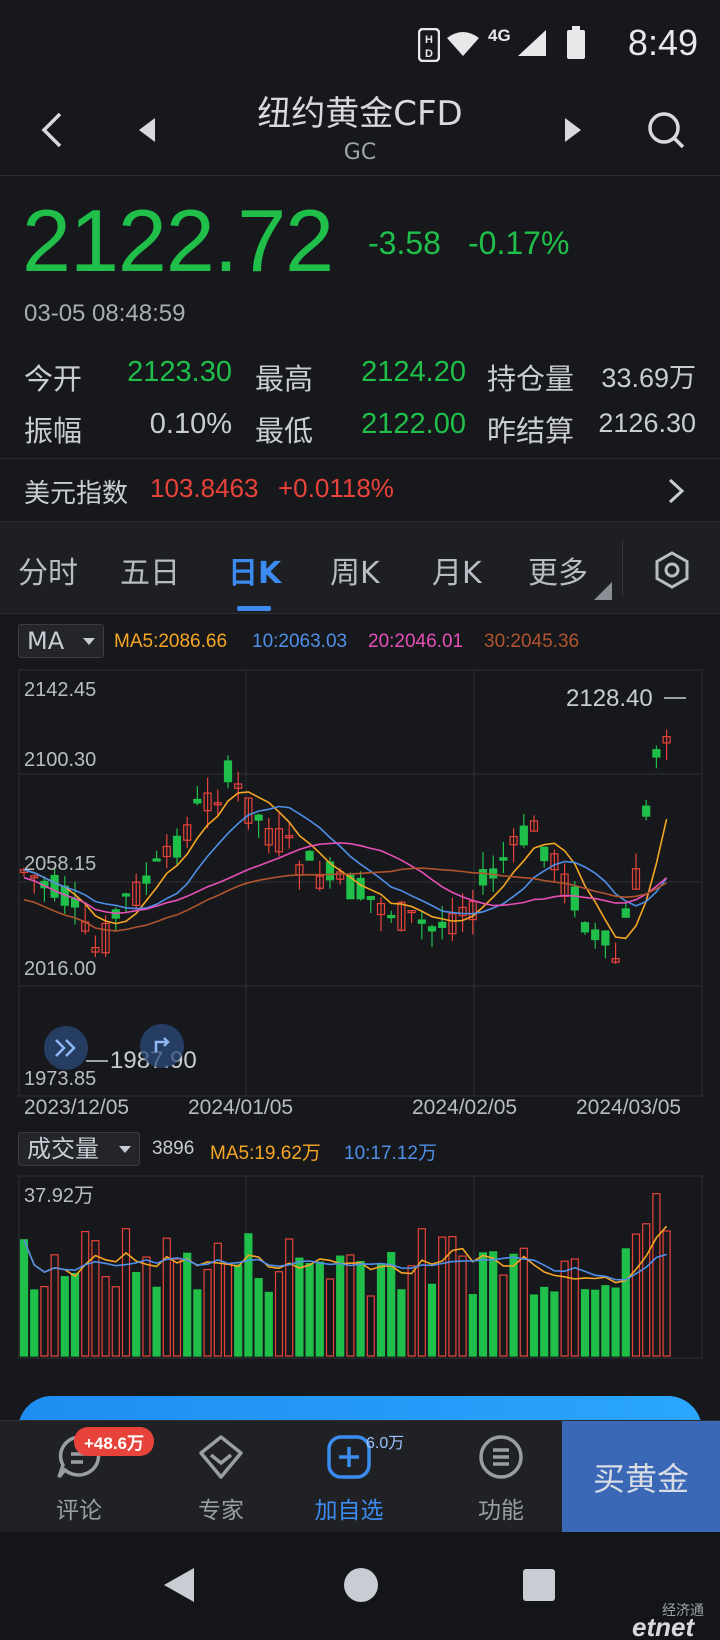 The image size is (720, 1640). I want to click on tab-more: 更多, so click(558, 573).